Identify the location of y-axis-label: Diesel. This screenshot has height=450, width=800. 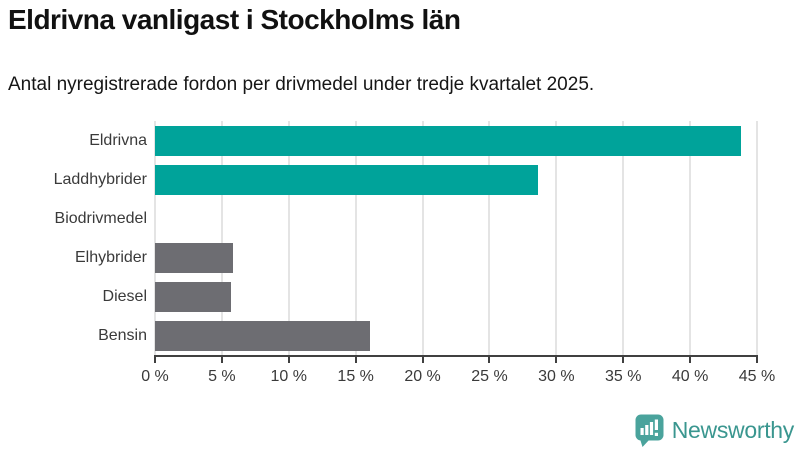
(124, 297).